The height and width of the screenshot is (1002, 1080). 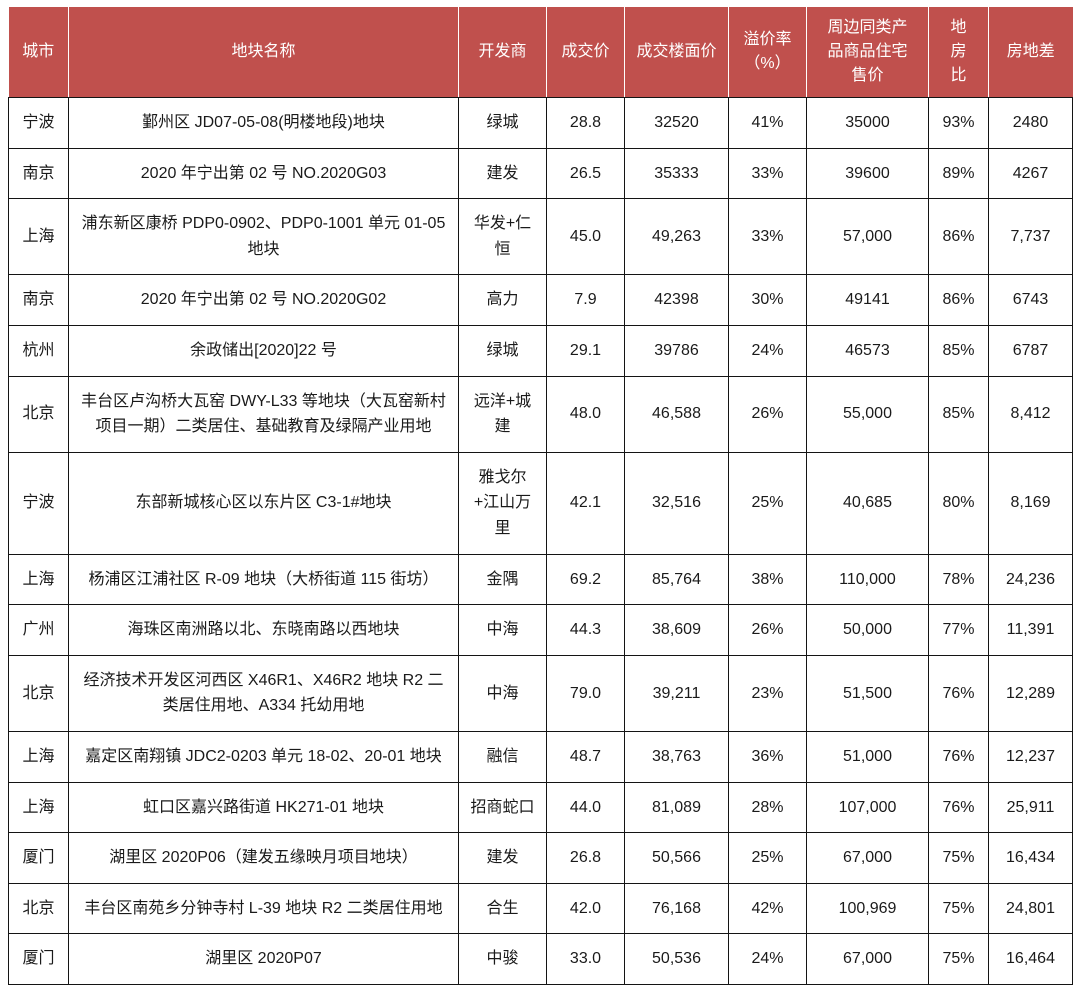 What do you see at coordinates (767, 52) in the screenshot?
I see `column-header-premium_rate: 溢价率（%）` at bounding box center [767, 52].